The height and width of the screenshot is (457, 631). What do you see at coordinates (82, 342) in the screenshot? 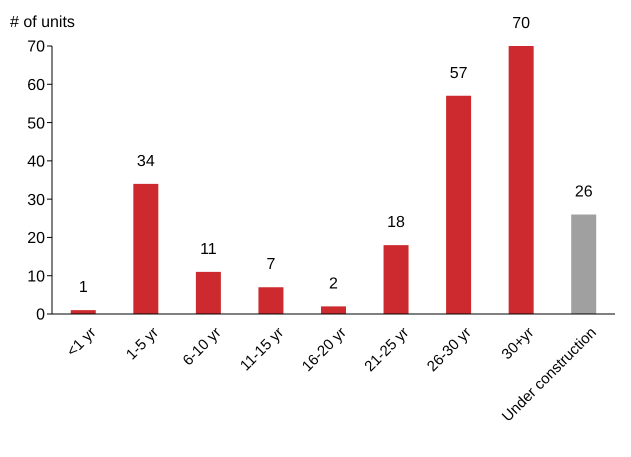
I see `x-tick-label: <1 yr` at bounding box center [82, 342].